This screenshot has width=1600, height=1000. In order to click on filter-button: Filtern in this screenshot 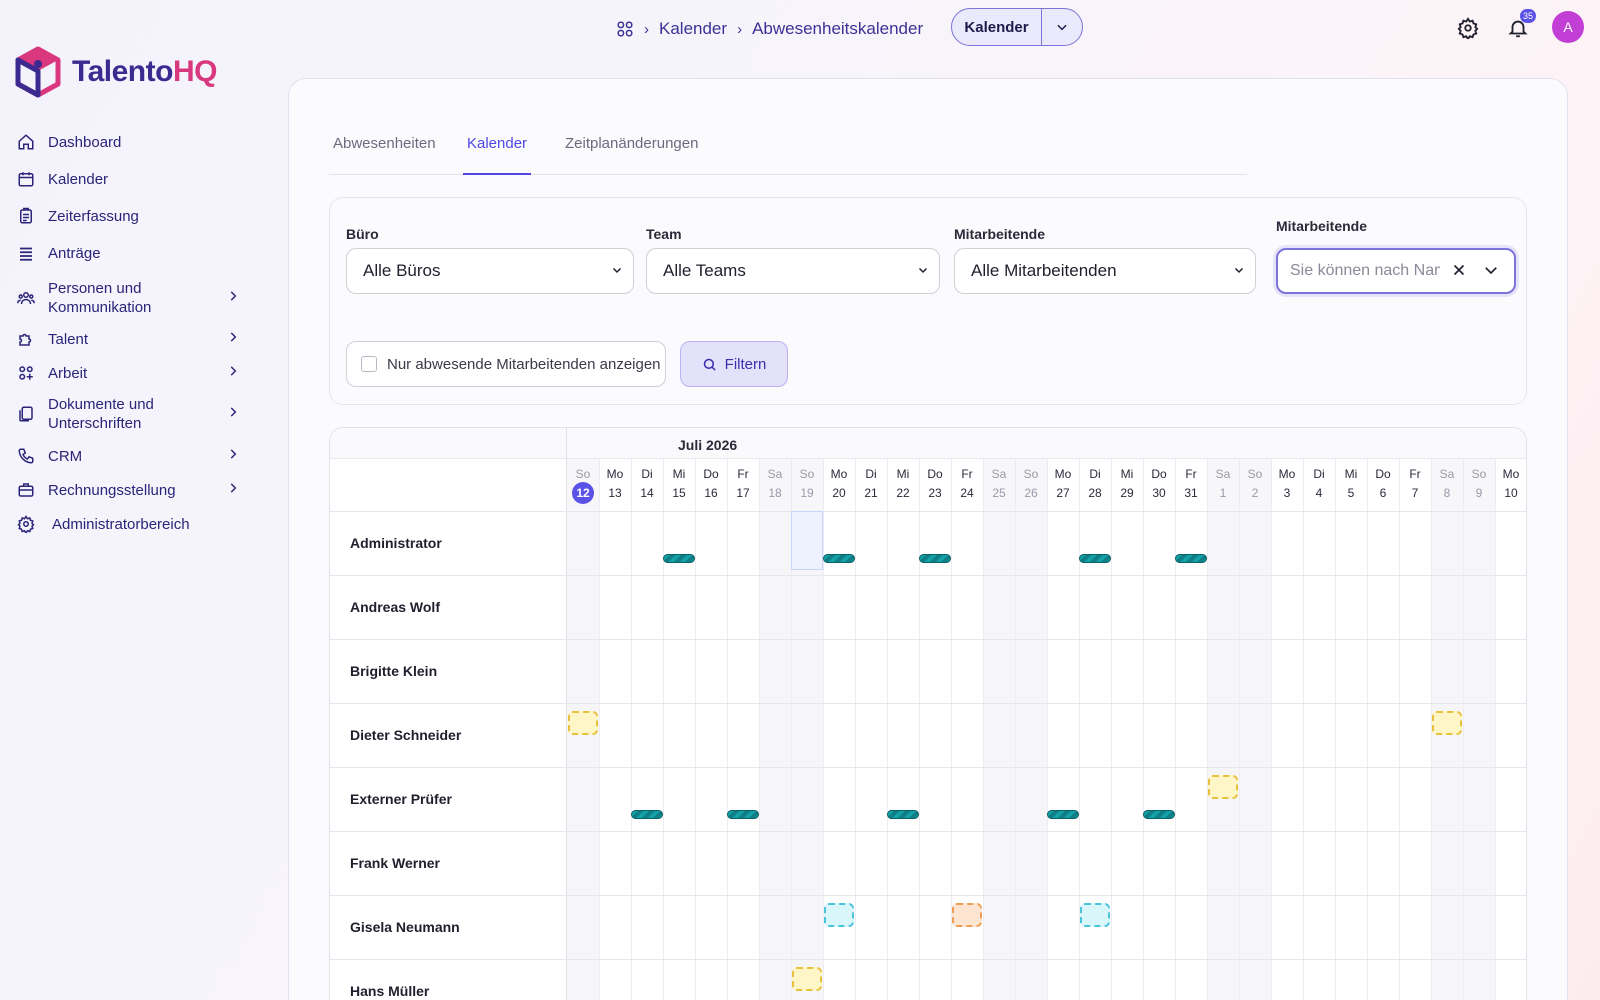, I will do `click(734, 364)`.